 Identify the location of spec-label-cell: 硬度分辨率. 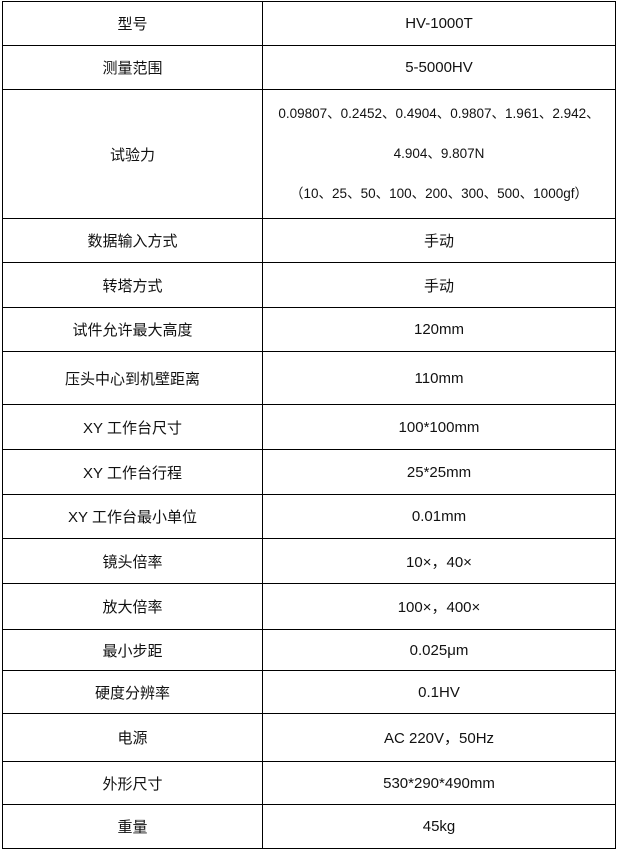
(132, 692).